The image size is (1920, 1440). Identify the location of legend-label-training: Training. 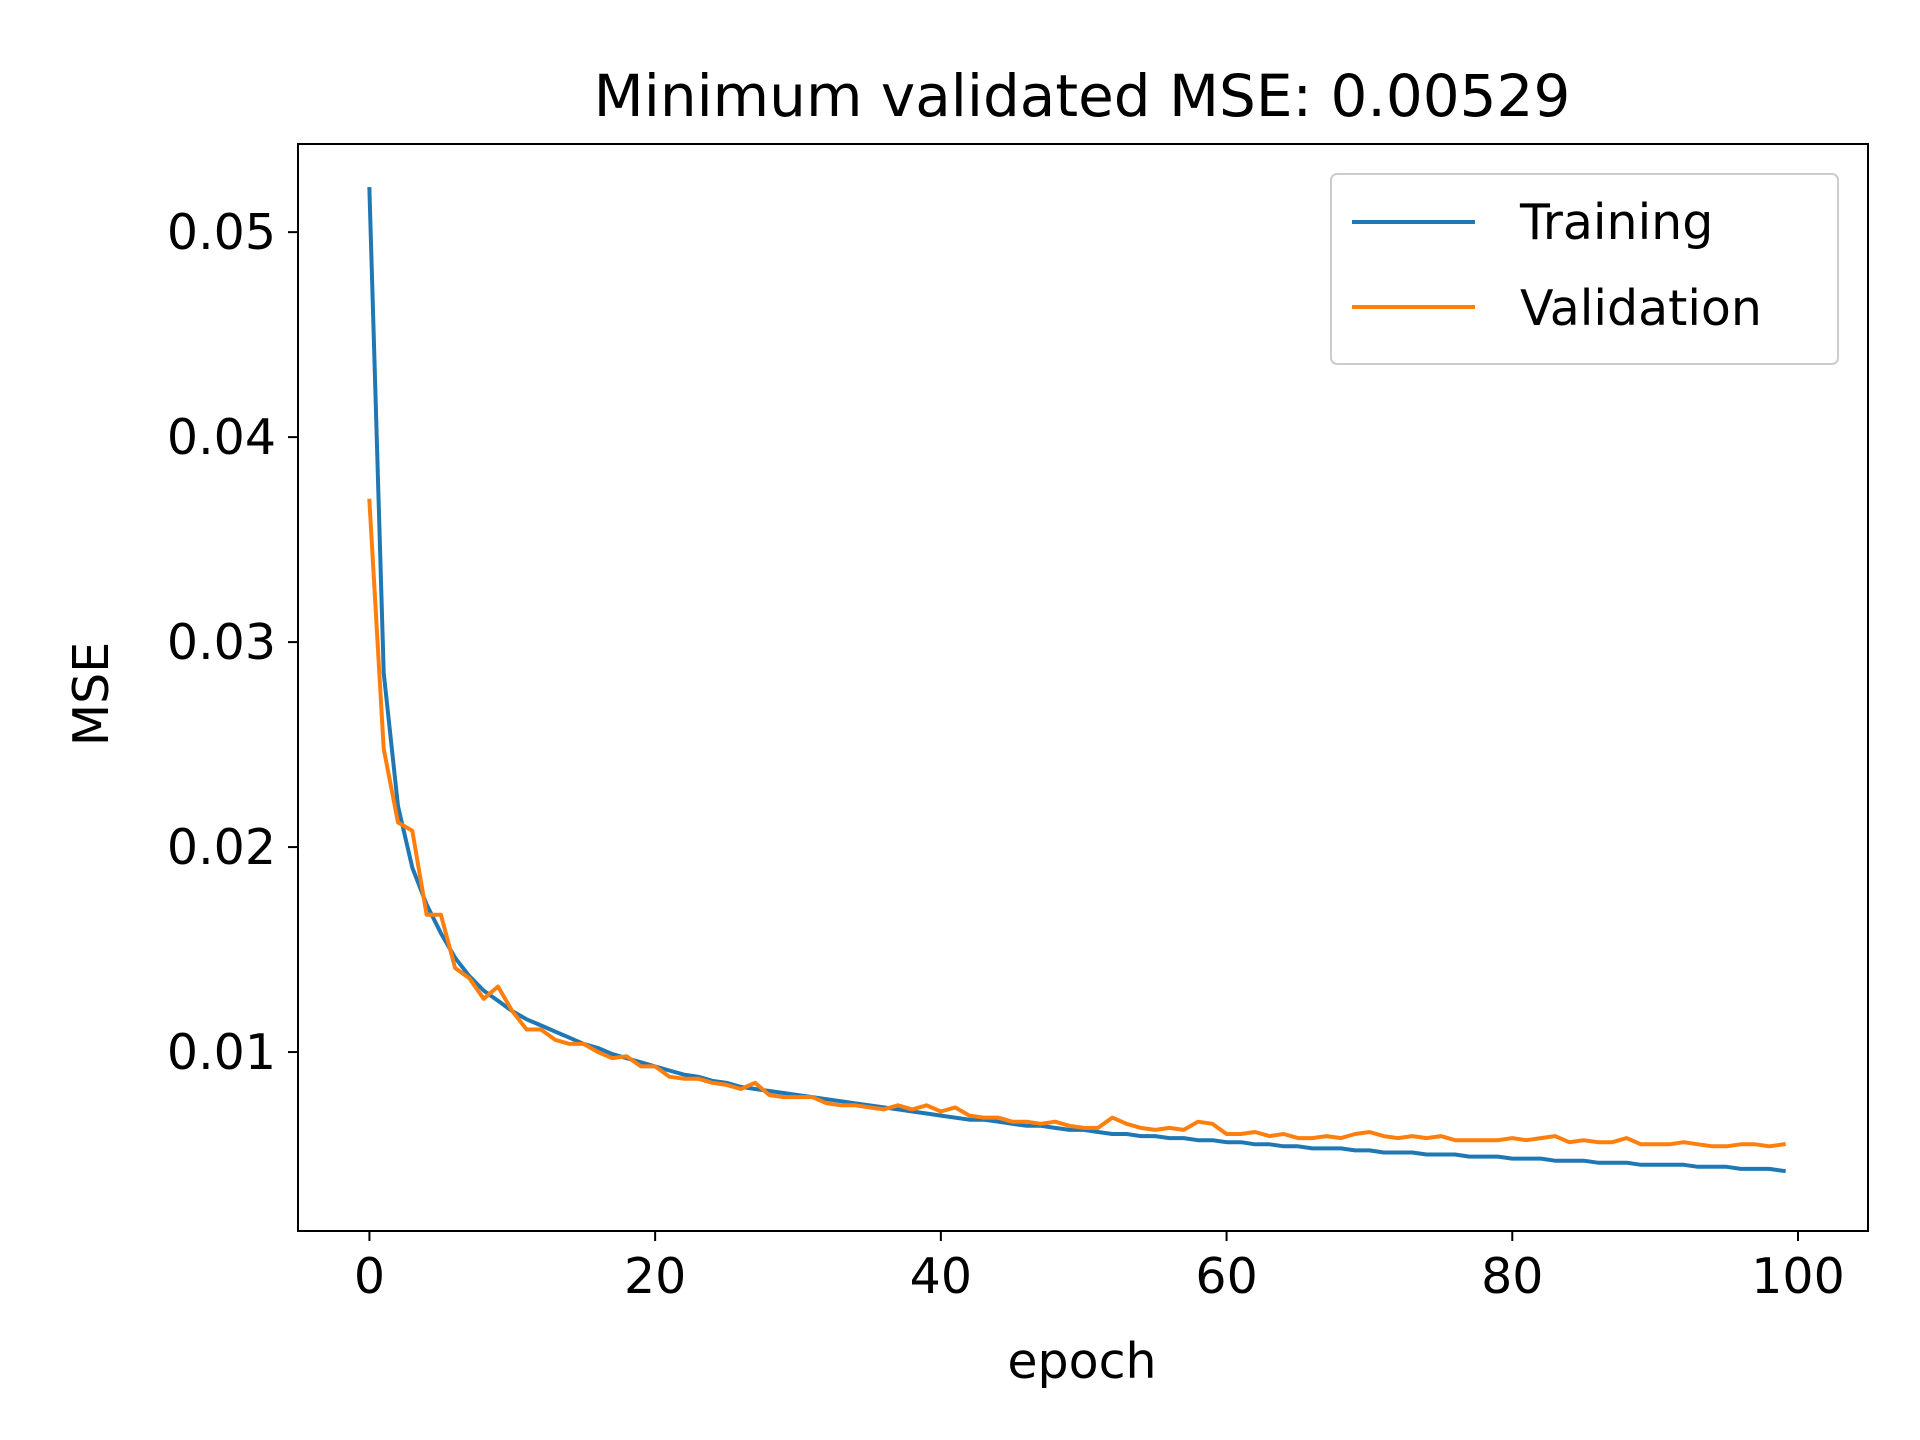
(1616, 222).